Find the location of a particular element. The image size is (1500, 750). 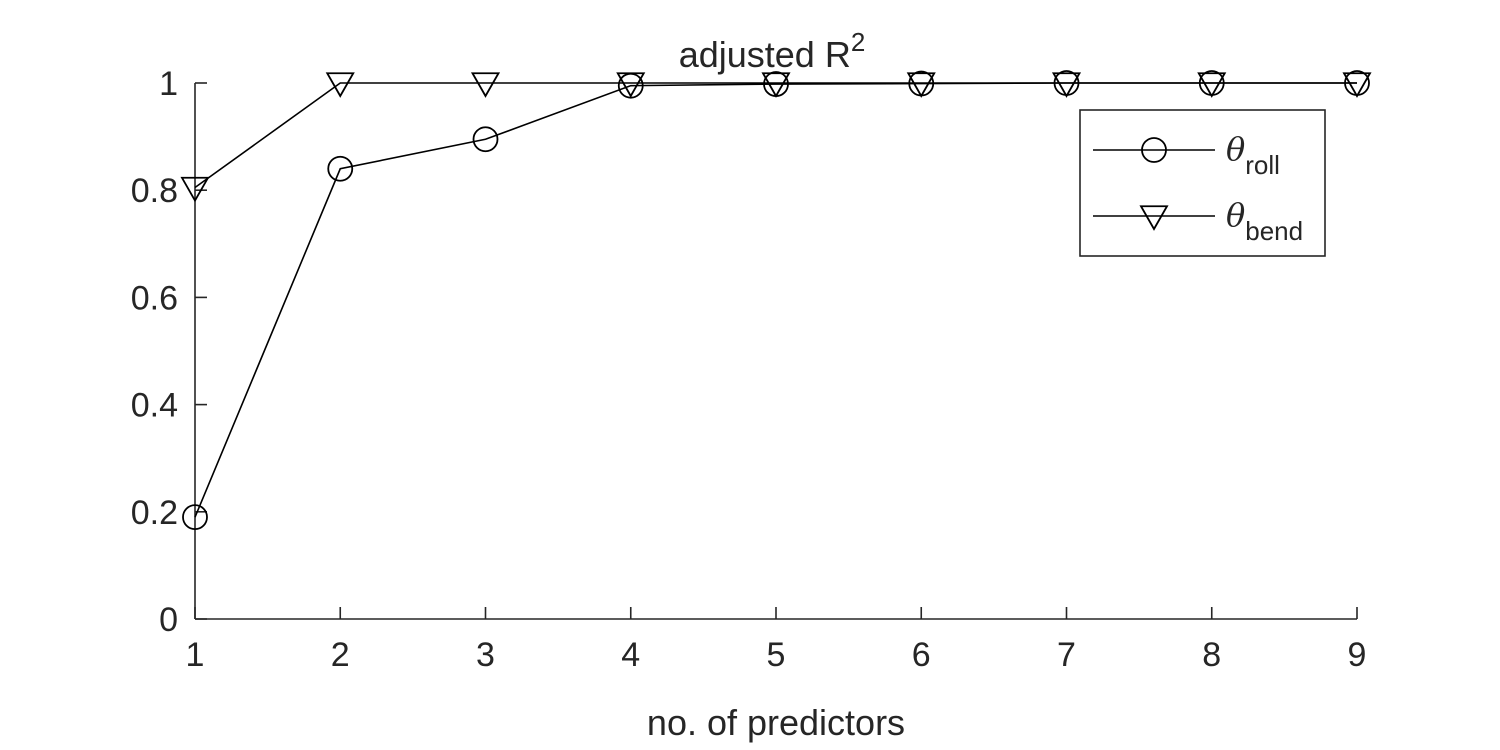

chart-title: adjusted R2 is located at coordinates (772, 51).